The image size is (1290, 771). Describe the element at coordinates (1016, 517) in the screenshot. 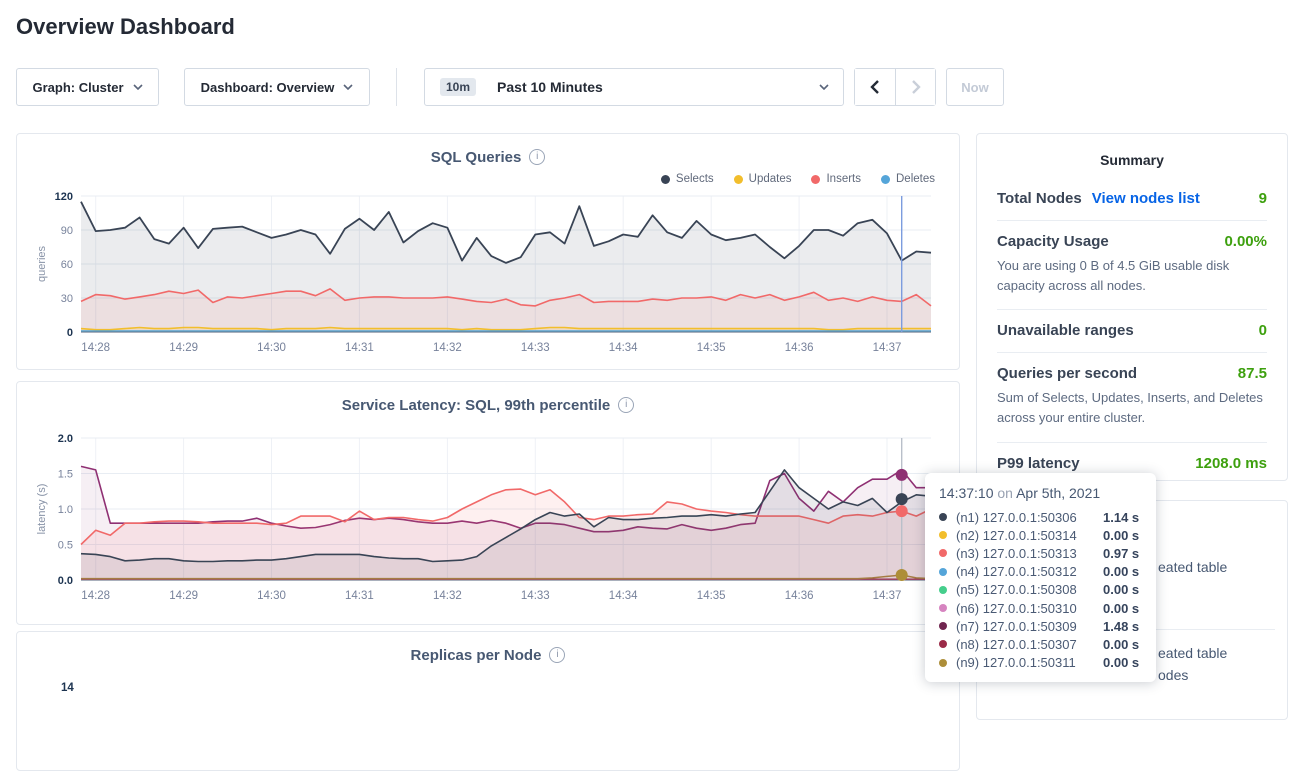

I see `node-address: (n1) 127.0.0.1:50306` at that location.